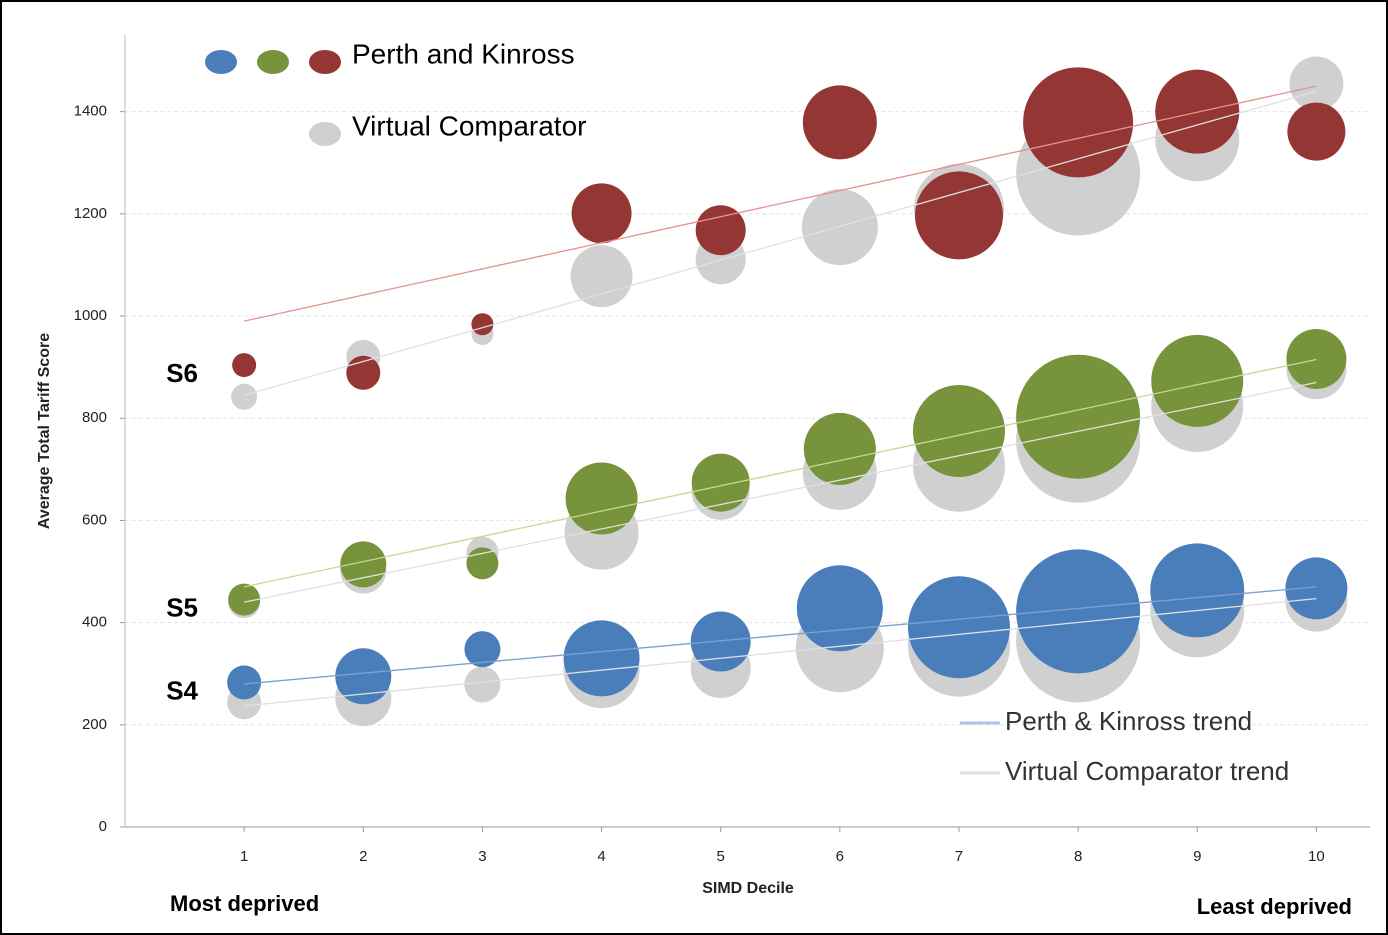  I want to click on y-tick-label: 1000, so click(90, 315).